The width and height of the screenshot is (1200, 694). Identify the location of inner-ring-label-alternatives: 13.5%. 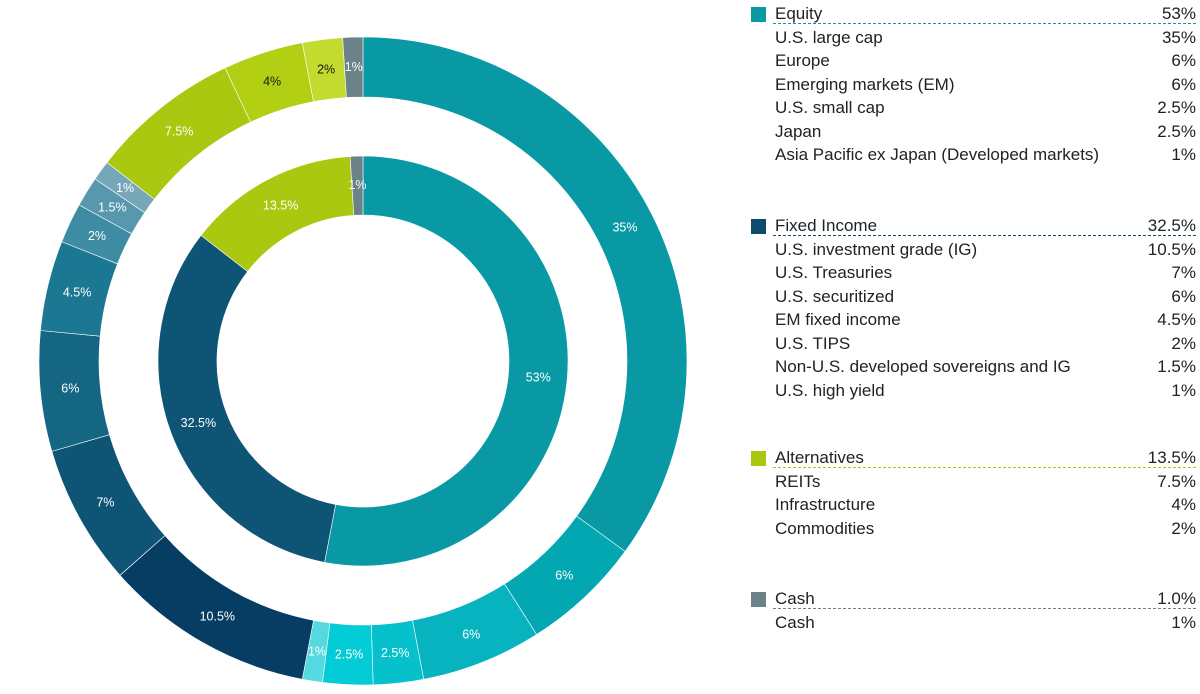
(280, 205).